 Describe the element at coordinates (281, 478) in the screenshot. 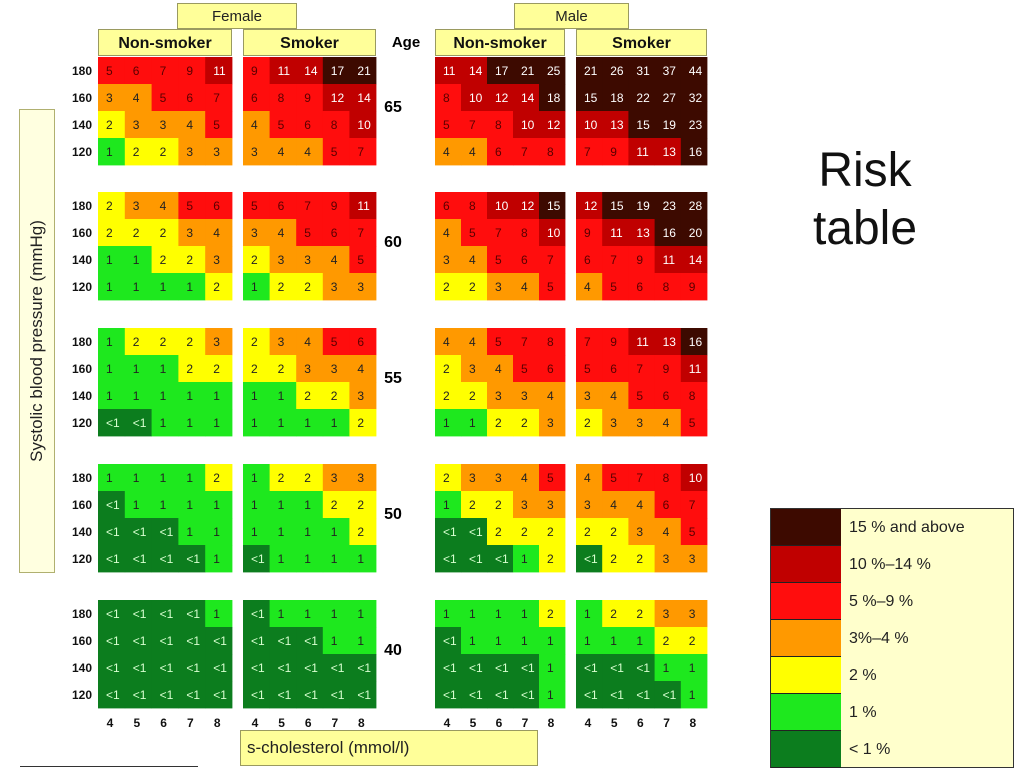

I see `risk-value-age50-female-smoker-r0c1: 2` at that location.